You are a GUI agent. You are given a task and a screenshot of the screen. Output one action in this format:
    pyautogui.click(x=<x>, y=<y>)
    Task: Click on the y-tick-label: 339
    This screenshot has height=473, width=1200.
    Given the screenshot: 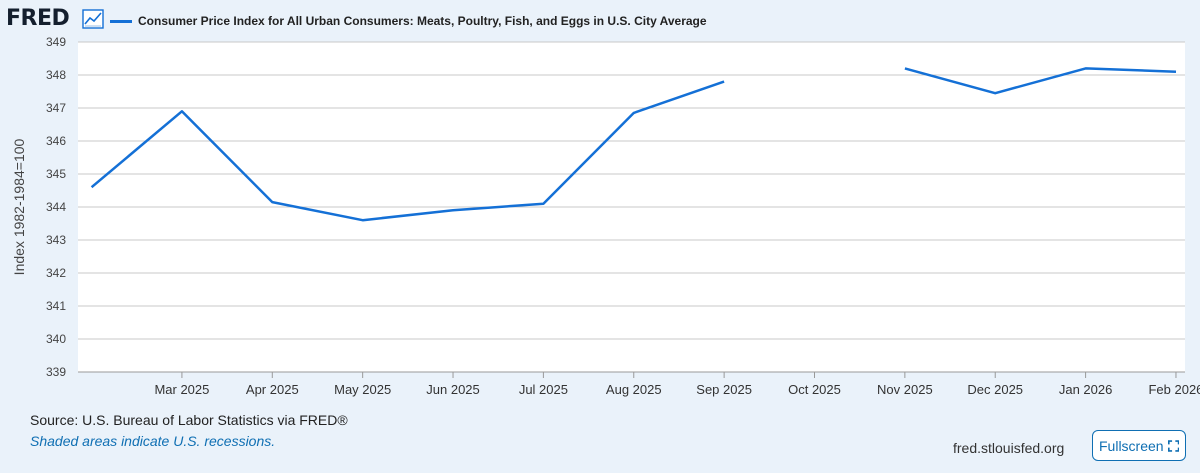 What is the action you would take?
    pyautogui.click(x=56, y=372)
    